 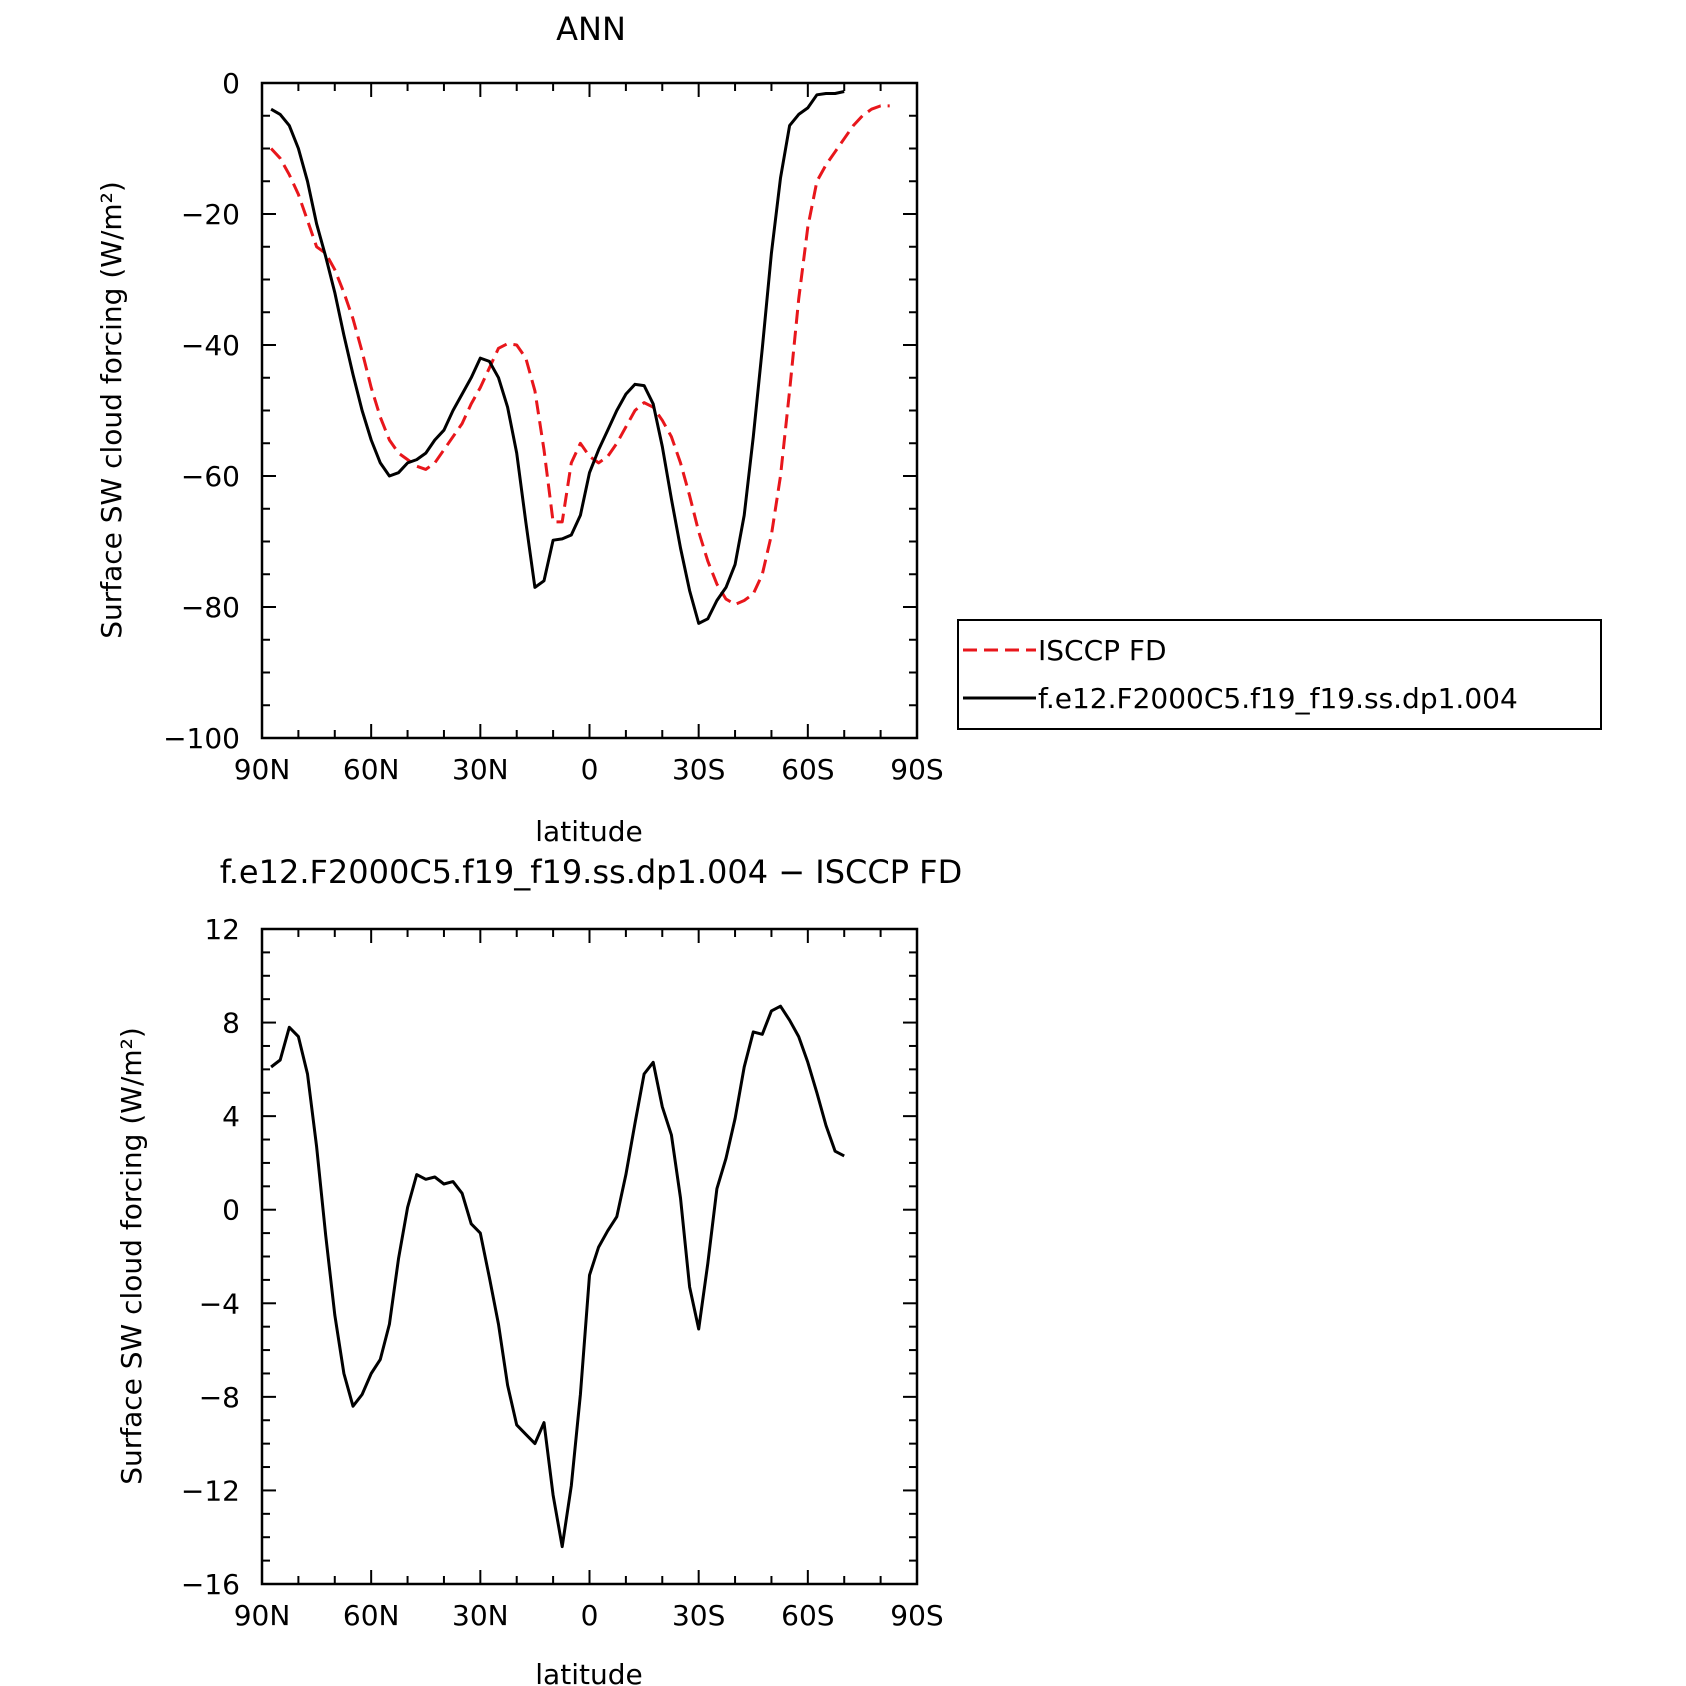 I want to click on y-tick-label: −12, so click(x=210, y=1490).